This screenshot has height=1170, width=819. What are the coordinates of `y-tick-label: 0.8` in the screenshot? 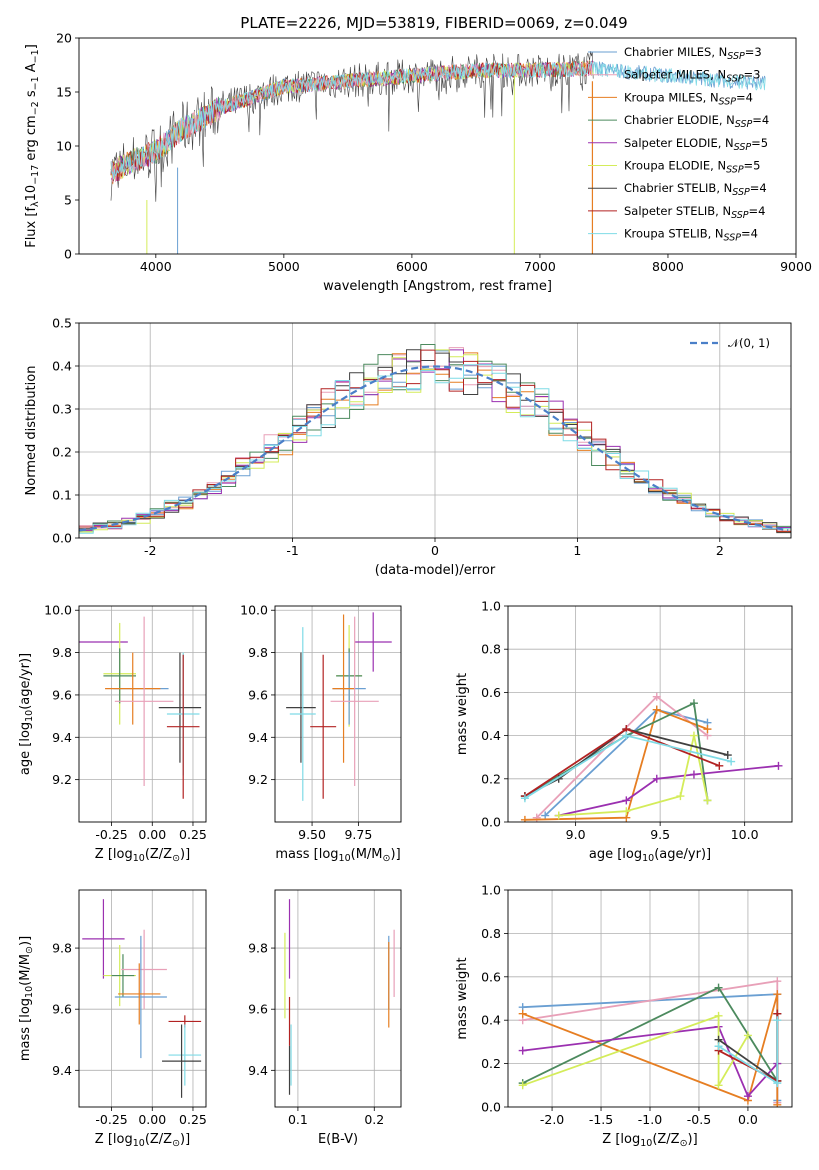 It's located at (491, 649).